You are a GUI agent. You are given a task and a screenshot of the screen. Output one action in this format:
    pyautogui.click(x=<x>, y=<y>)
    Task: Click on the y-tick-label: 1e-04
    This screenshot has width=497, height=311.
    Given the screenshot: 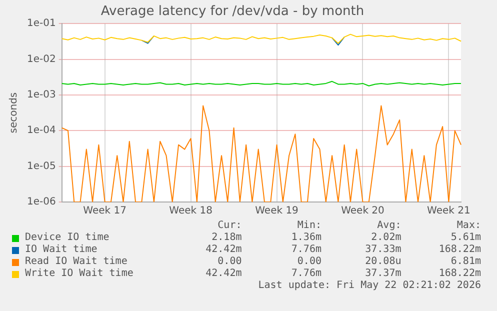 What is the action you would take?
    pyautogui.click(x=41, y=130)
    